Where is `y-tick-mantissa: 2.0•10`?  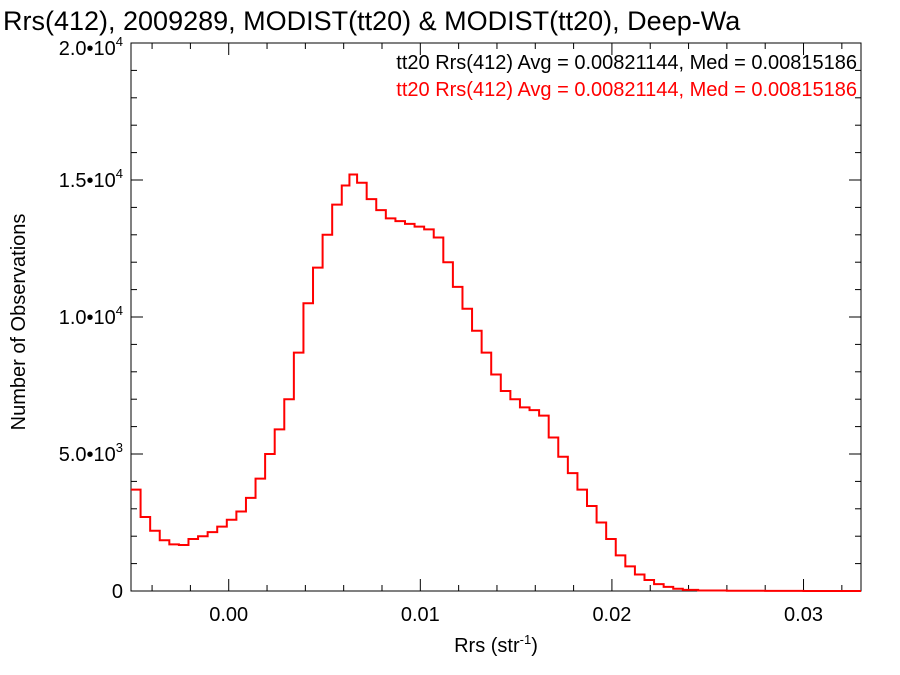 y-tick-mantissa: 2.0•10 is located at coordinates (87, 49).